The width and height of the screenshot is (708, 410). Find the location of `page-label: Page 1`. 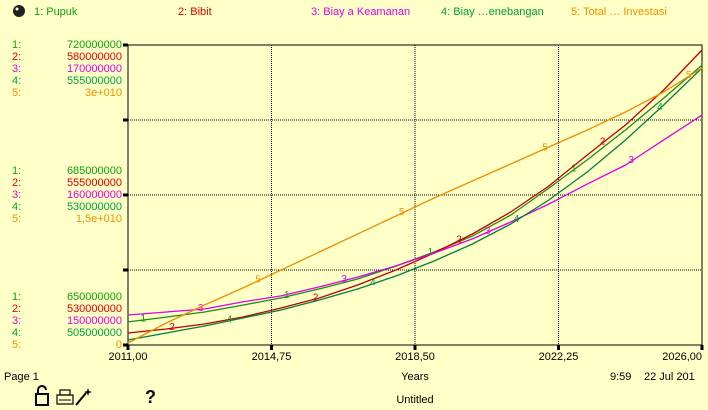

page-label: Page 1 is located at coordinates (21, 377).